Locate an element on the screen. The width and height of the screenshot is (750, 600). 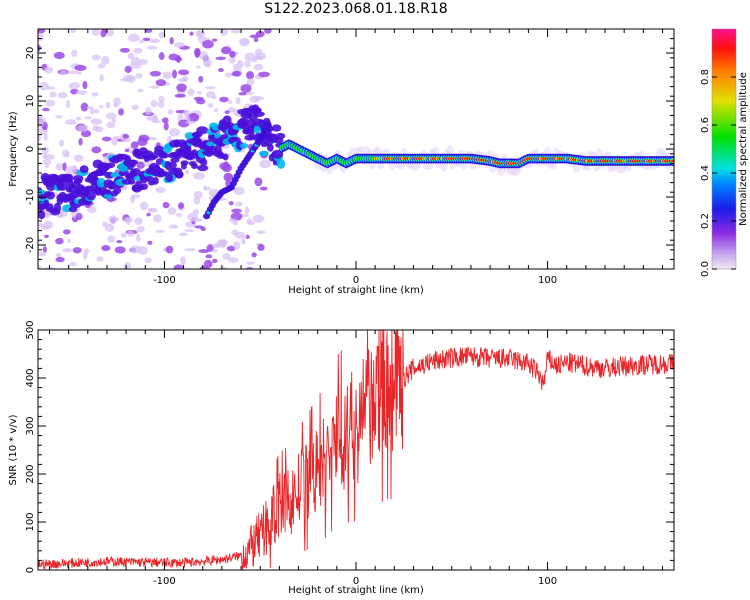
colorbar-frame is located at coordinates (724, 149).